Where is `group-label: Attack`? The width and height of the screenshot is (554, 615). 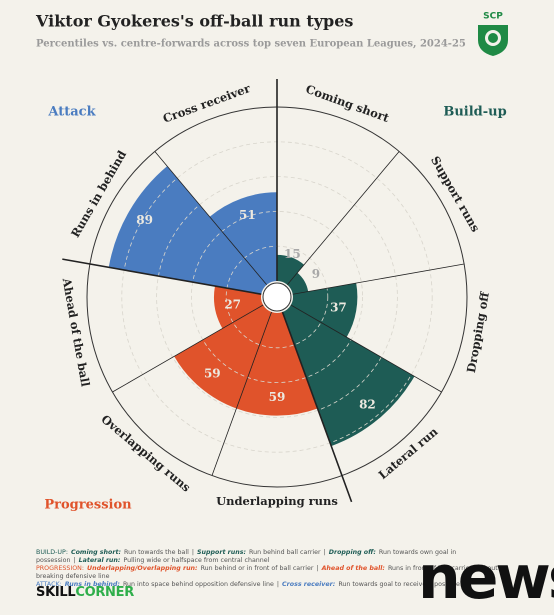
group-label: Attack is located at coordinates (71, 112).